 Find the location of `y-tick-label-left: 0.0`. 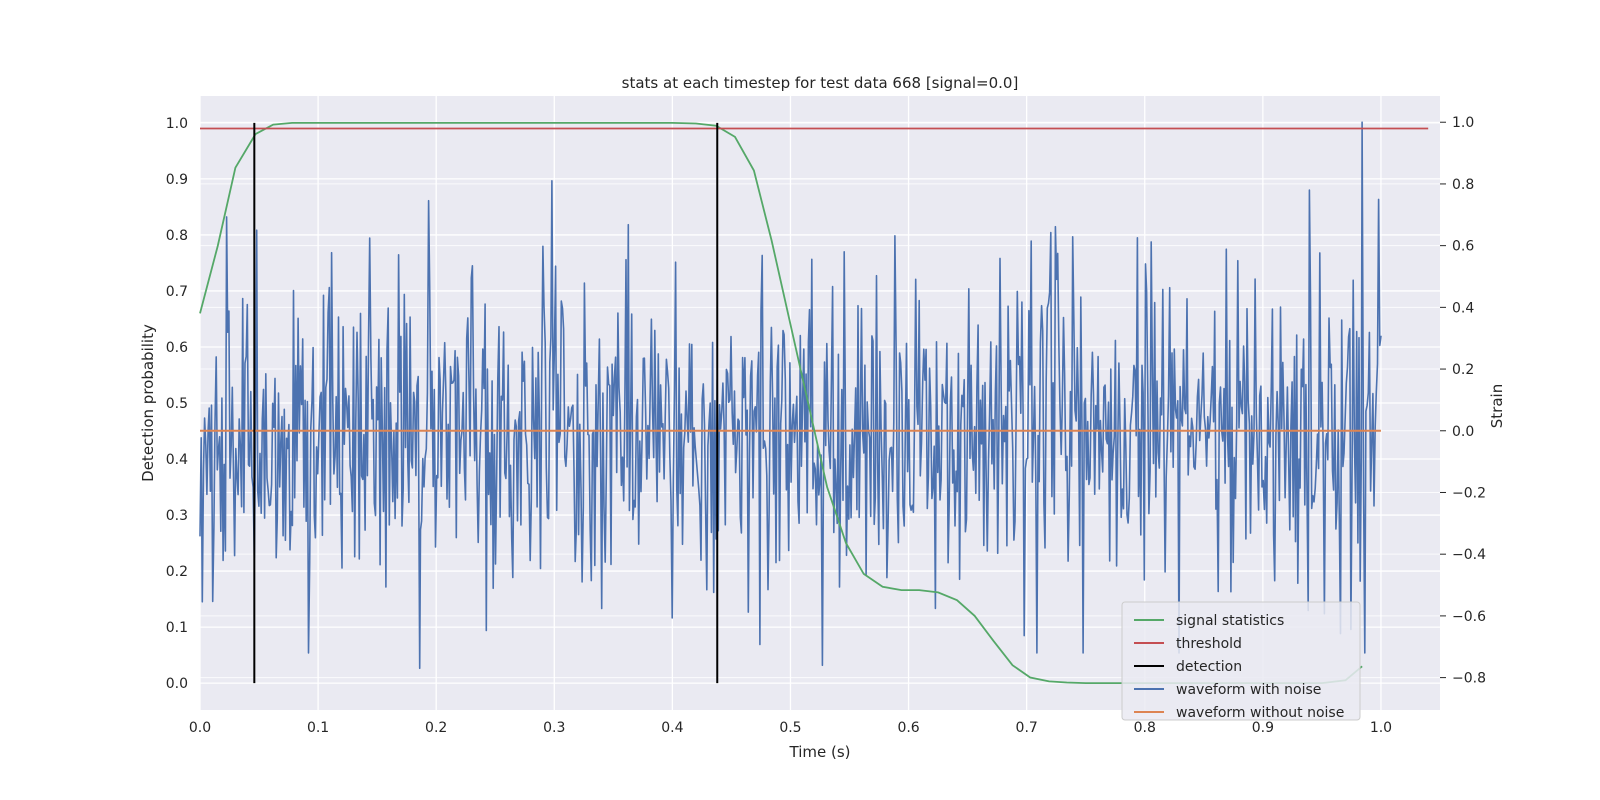

y-tick-label-left: 0.0 is located at coordinates (177, 684).